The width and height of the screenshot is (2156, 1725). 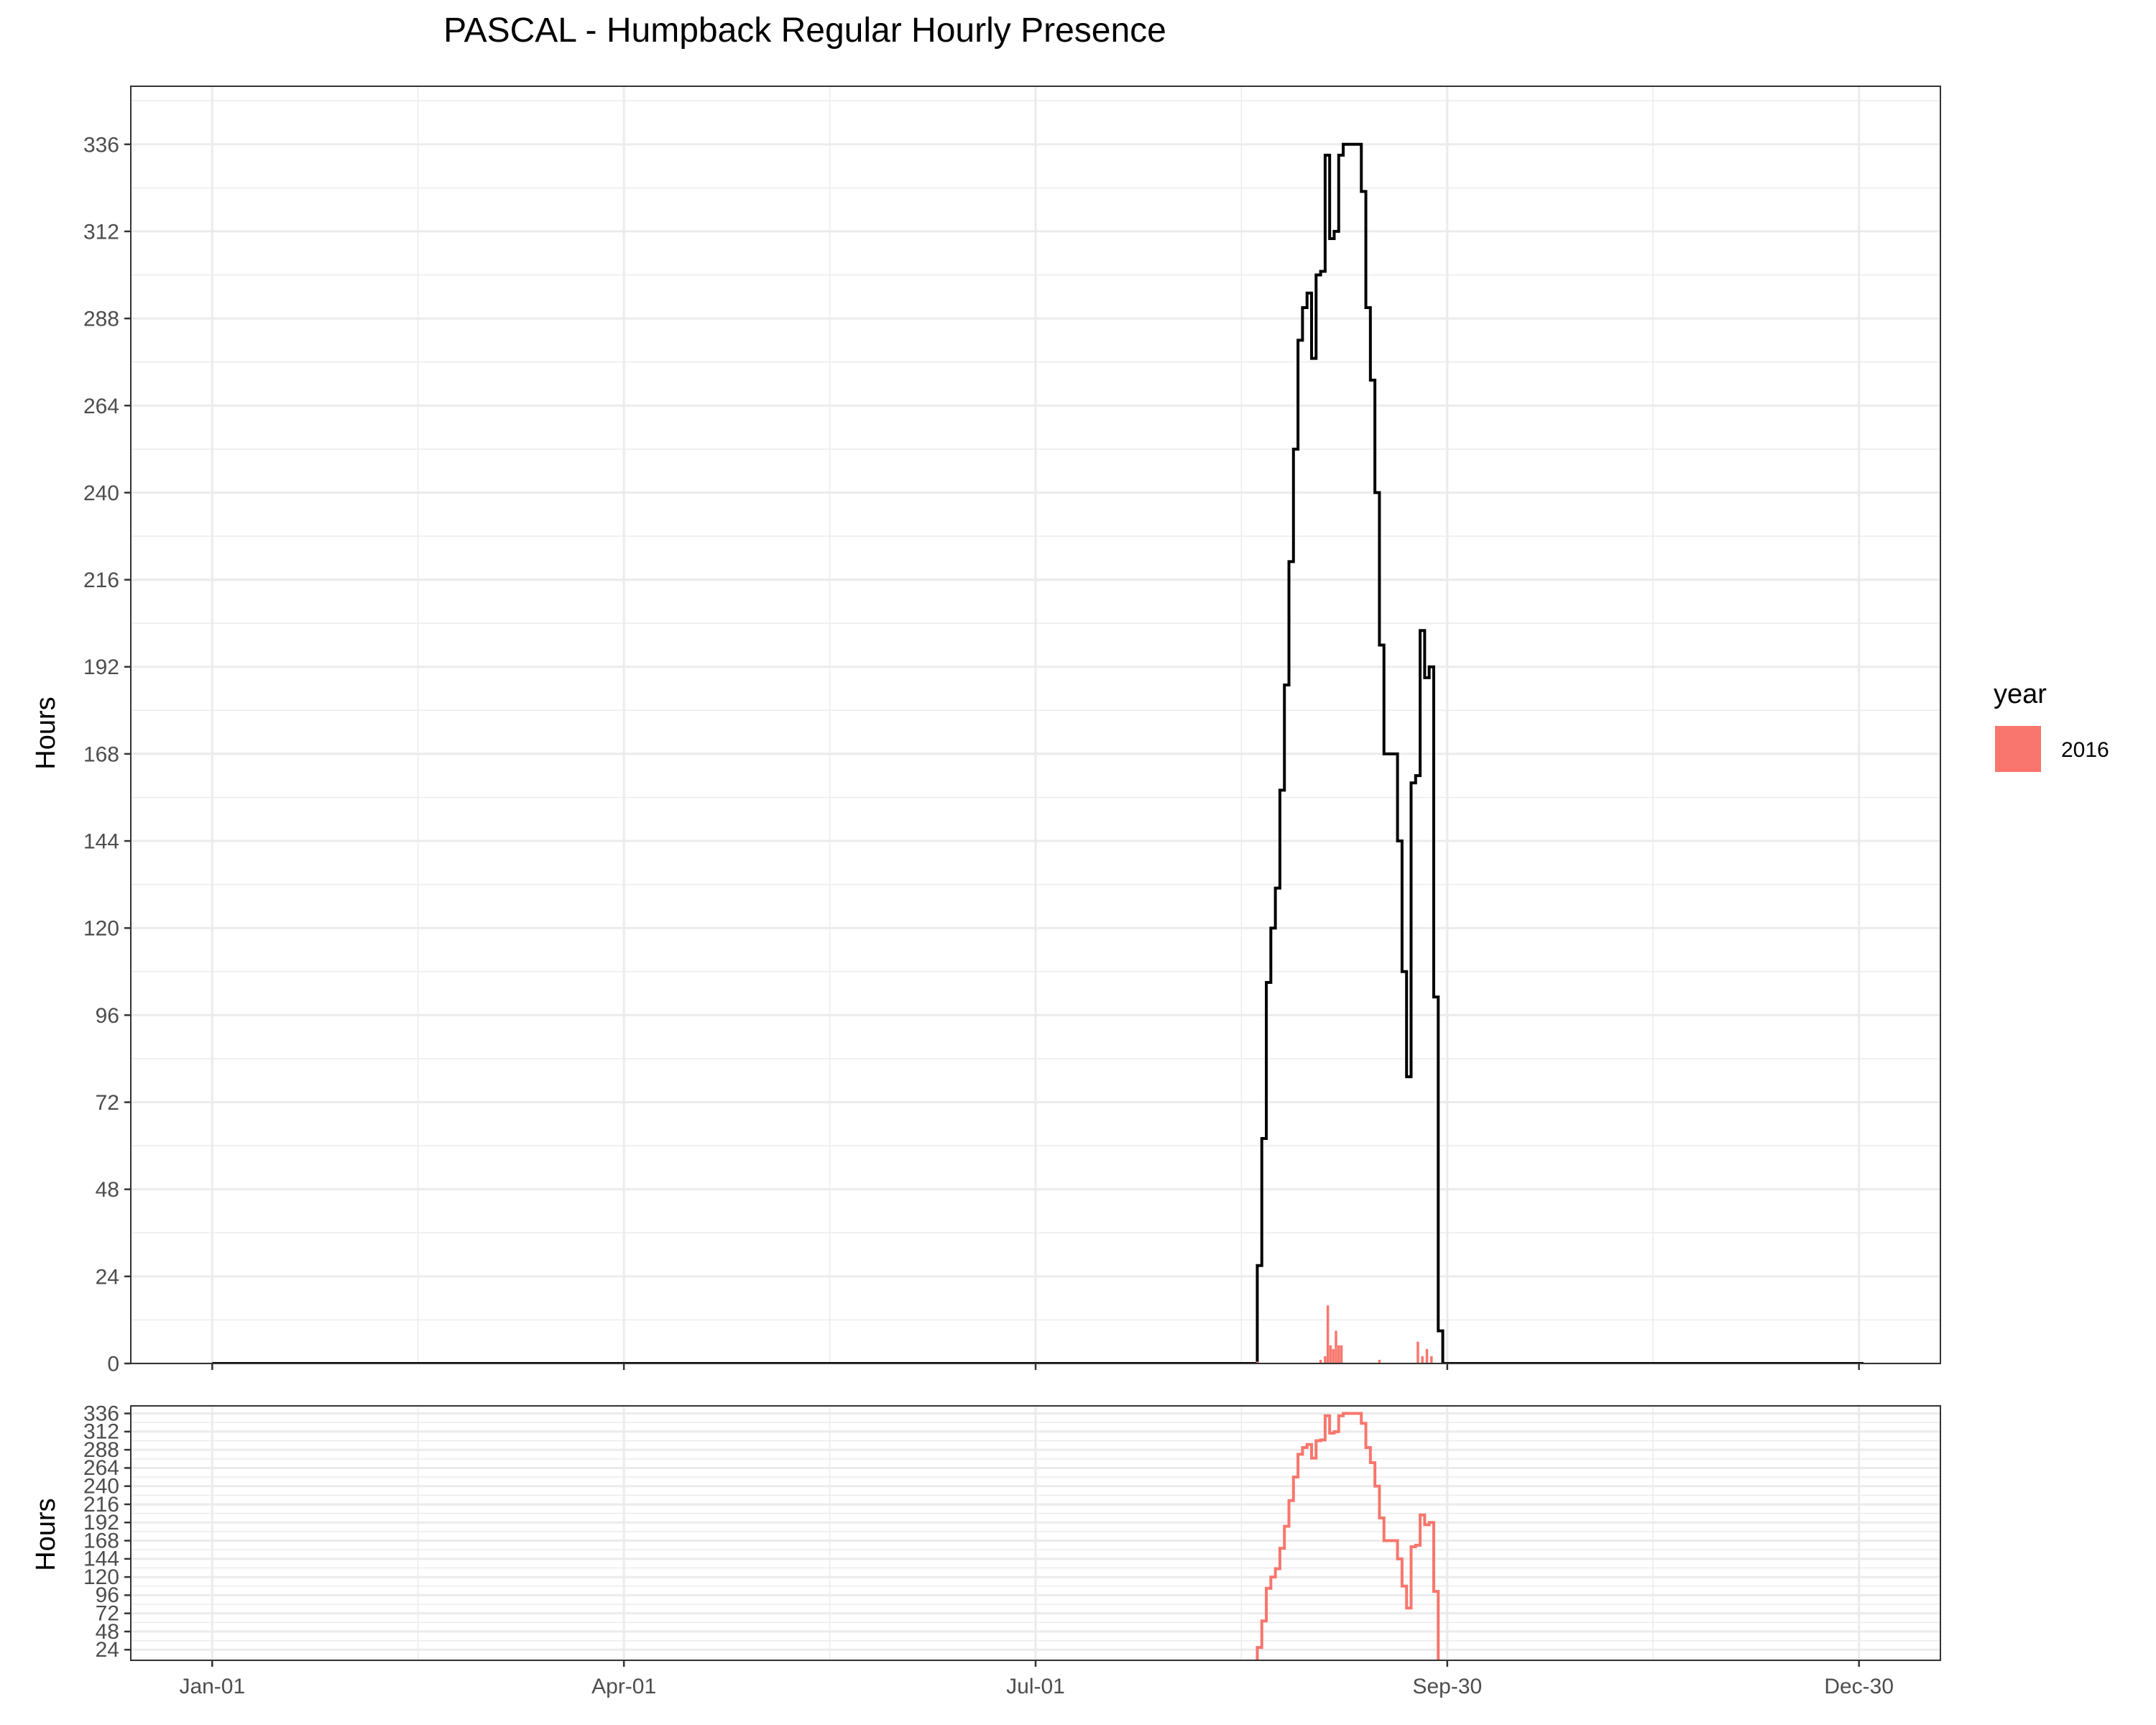 I want to click on main-y-tick-label: 144, so click(x=101, y=842).